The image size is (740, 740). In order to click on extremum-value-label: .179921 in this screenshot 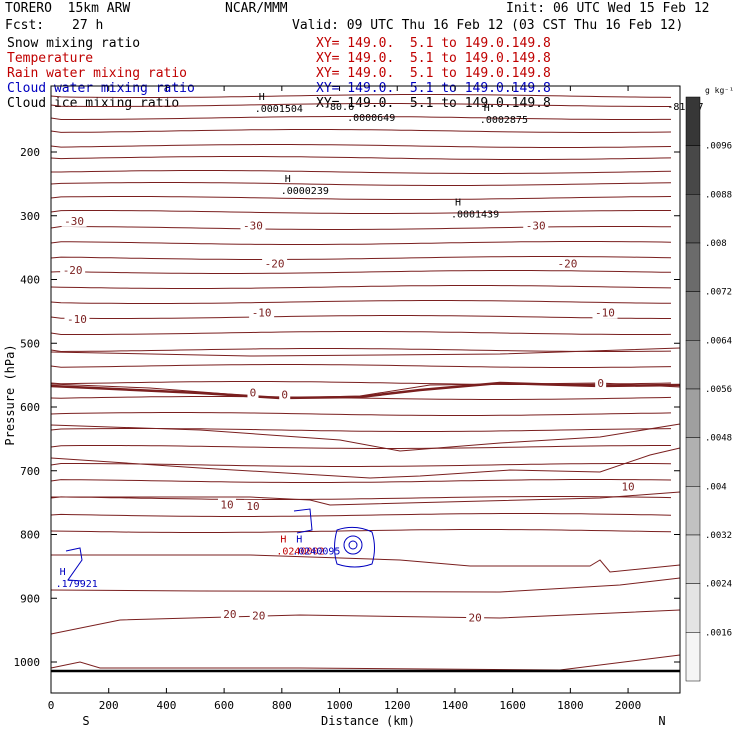, I will do `click(77, 584)`.